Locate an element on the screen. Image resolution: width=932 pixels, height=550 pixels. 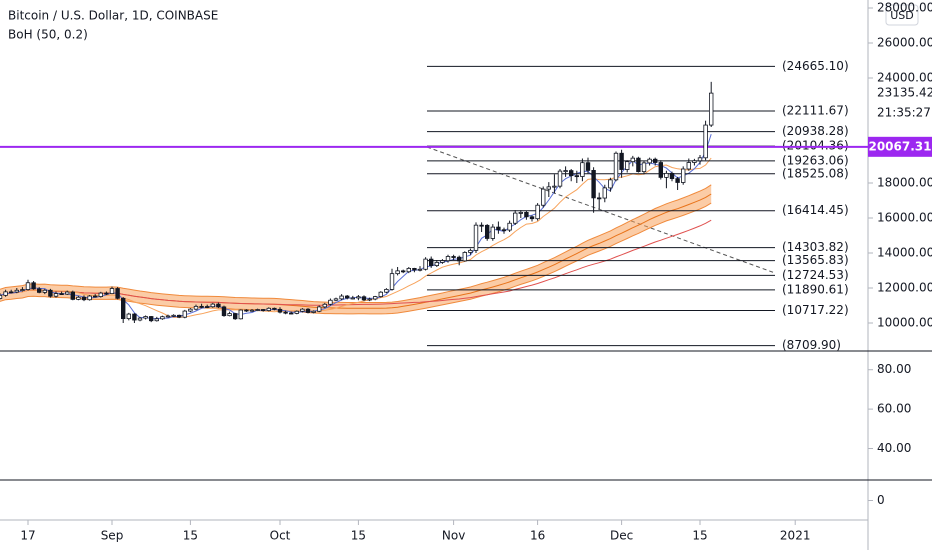
level-label: (10717.22) is located at coordinates (815, 310).